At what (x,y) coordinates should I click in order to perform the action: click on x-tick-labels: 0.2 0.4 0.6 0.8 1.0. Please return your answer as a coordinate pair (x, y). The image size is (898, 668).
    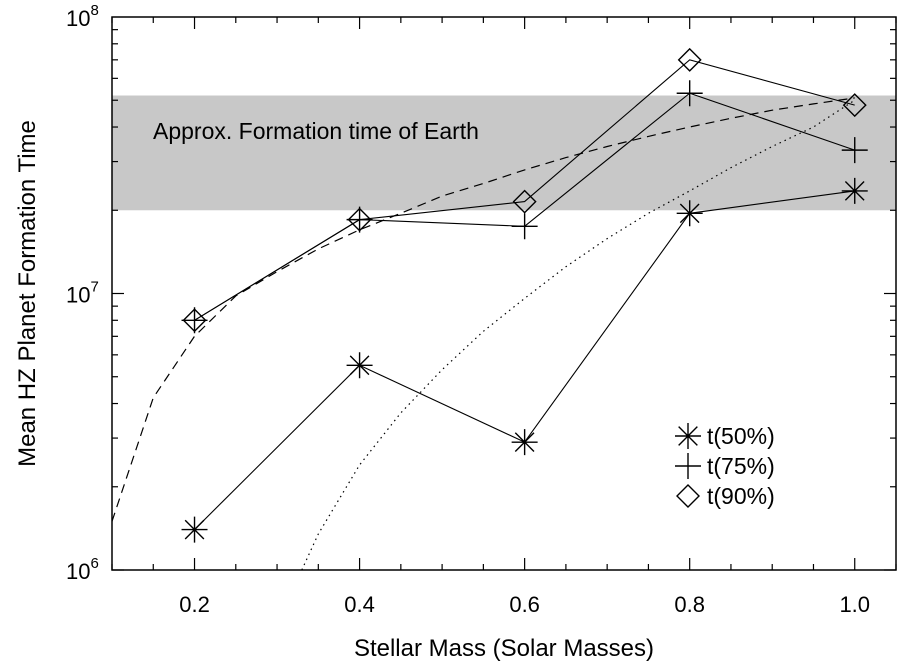
    Looking at the image, I should click on (524, 604).